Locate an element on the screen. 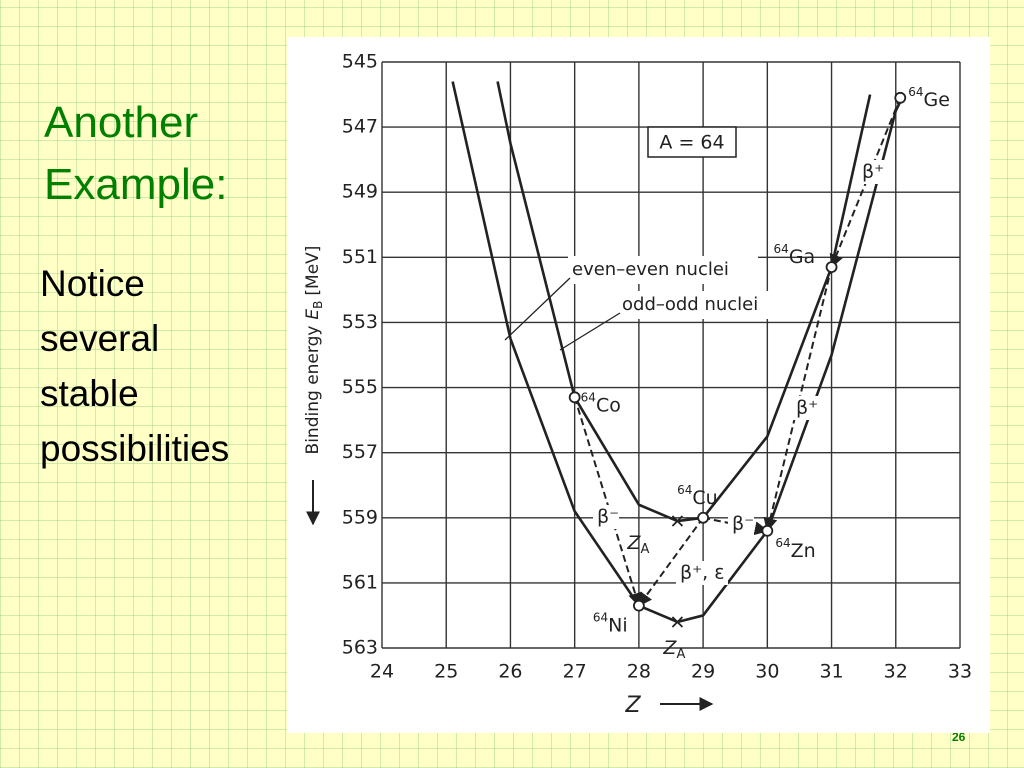 This screenshot has height=768, width=1024. nuclide-label: 64Zn is located at coordinates (795, 548).